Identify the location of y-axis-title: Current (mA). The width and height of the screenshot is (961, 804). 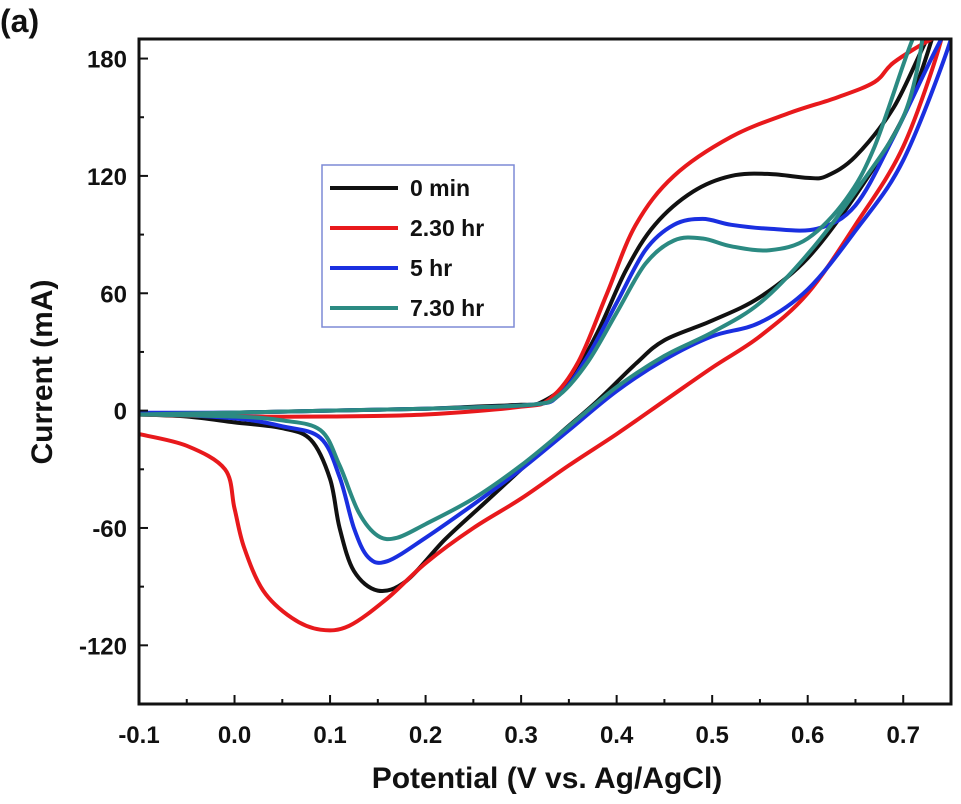
(42, 372).